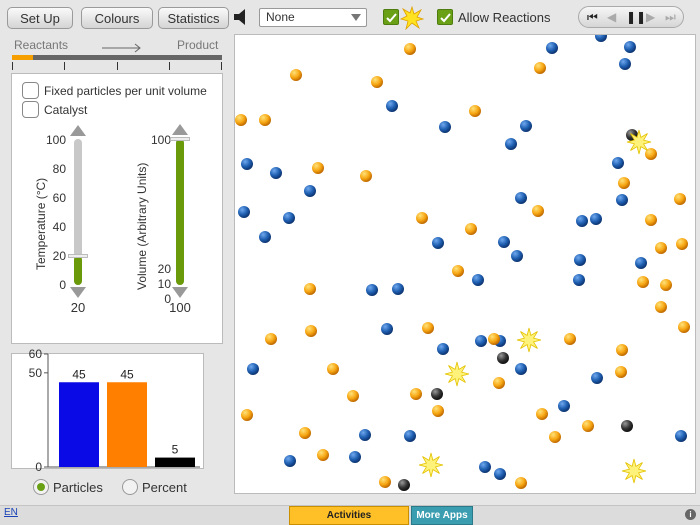  What do you see at coordinates (78, 292) in the screenshot?
I see `temperature-down-arrow` at bounding box center [78, 292].